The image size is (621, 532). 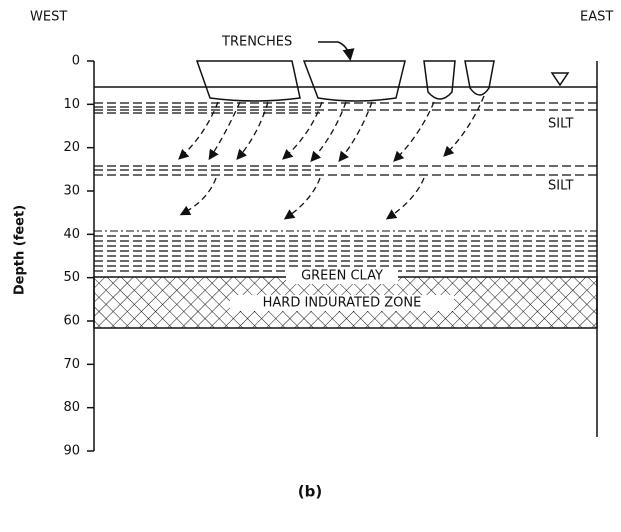 What do you see at coordinates (345, 139) in the screenshot?
I see `silt-lines` at bounding box center [345, 139].